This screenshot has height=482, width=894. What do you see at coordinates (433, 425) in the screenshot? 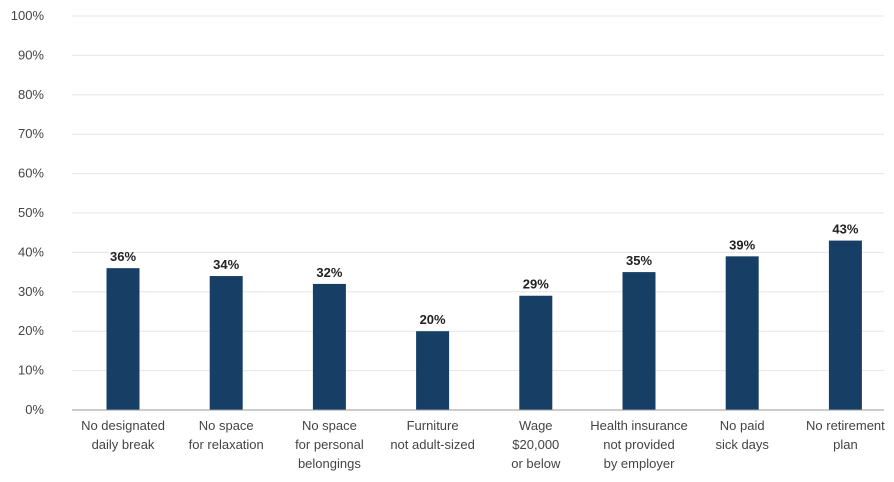
I see `category-label: Furniture` at bounding box center [433, 425].